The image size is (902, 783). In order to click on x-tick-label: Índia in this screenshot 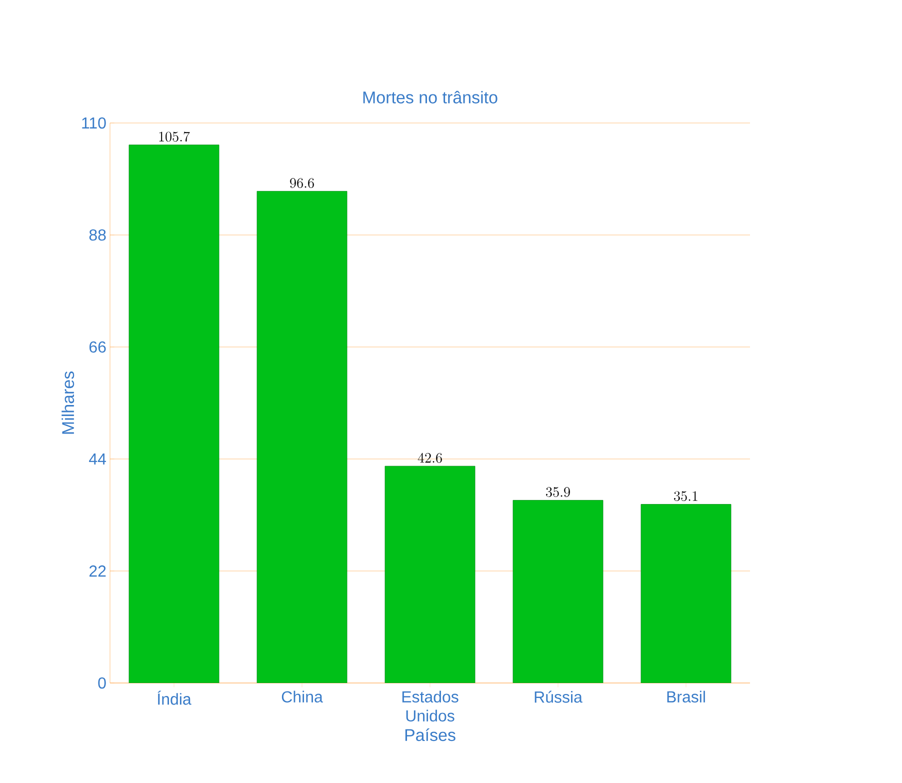, I will do `click(175, 697)`.